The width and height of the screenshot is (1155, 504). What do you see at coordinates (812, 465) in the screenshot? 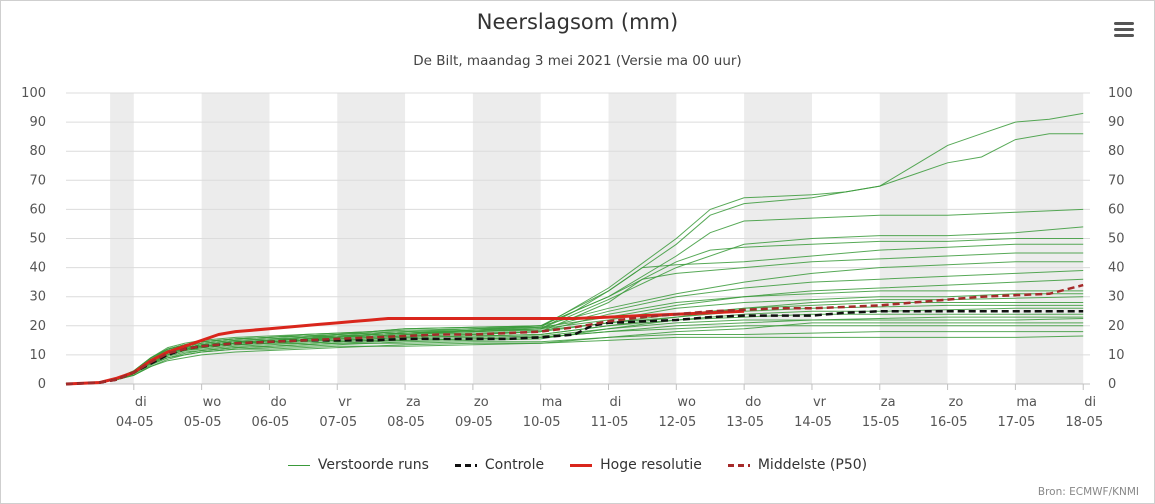
I see `legend-label-middelste: Middelste (P50)` at bounding box center [812, 465].